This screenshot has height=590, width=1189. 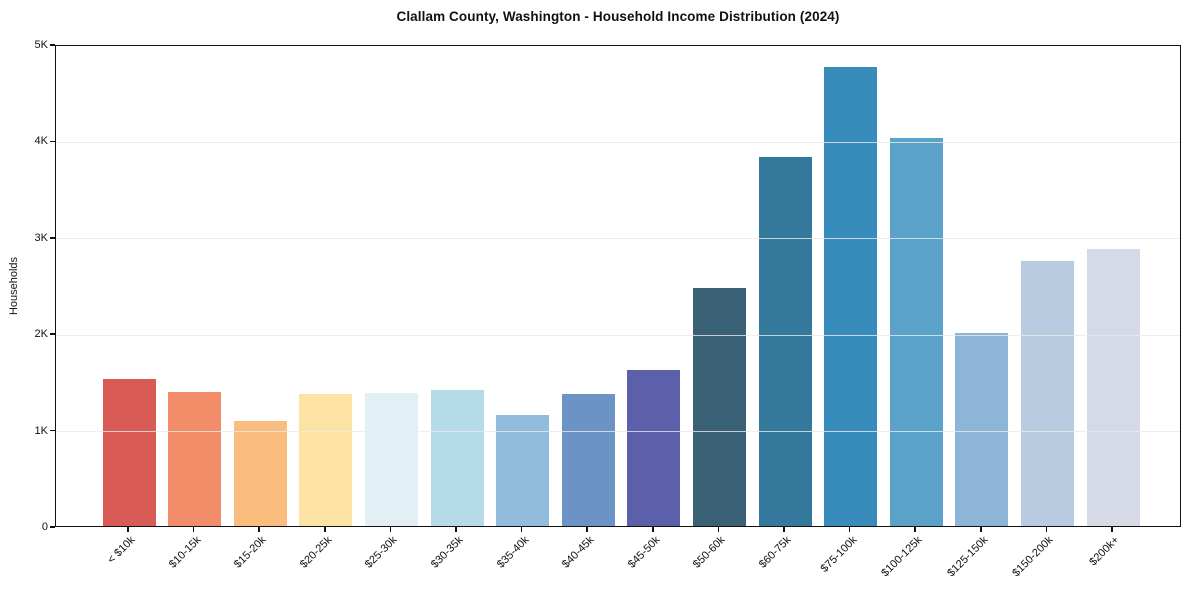 I want to click on x-tick-$200k+, so click(x=1112, y=529).